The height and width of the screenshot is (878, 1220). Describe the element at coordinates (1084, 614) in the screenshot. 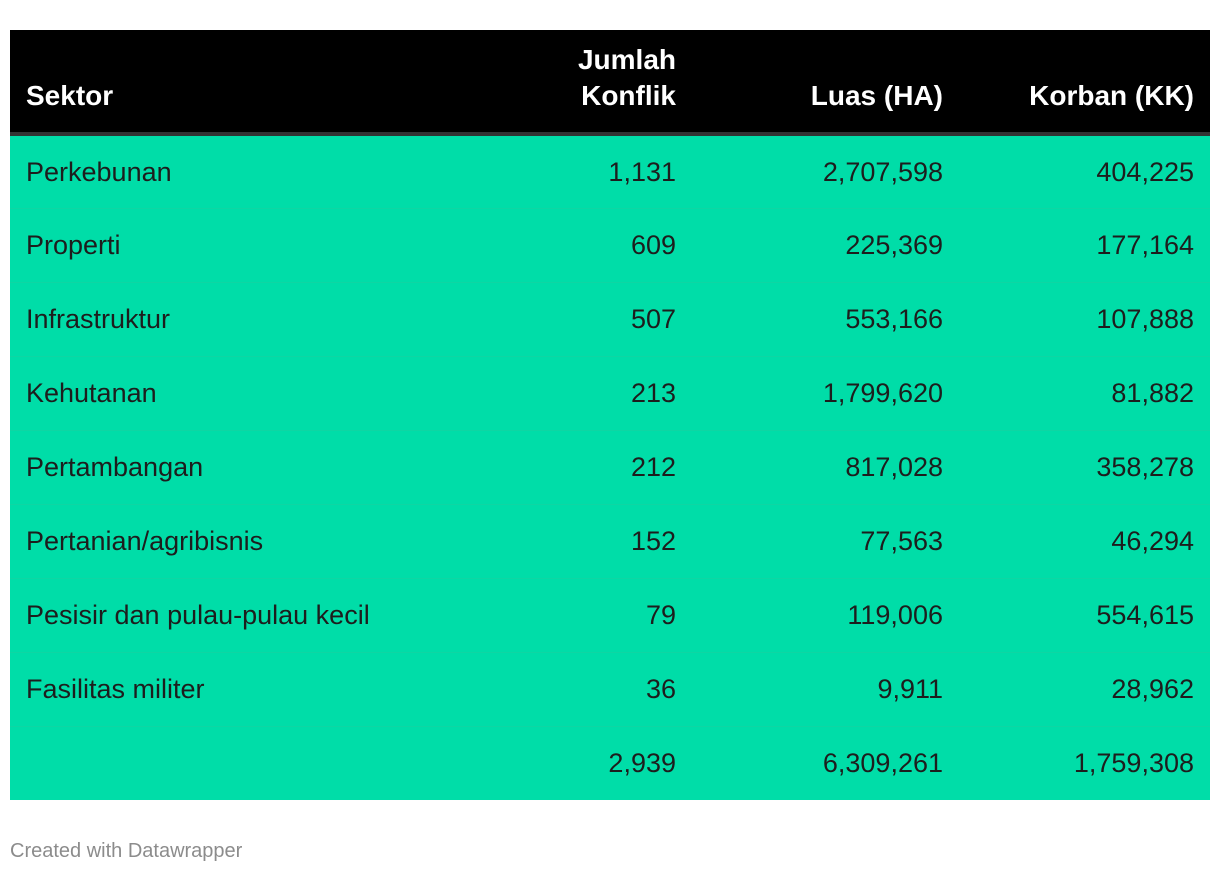

I see `cell-korban: 554,615` at that location.